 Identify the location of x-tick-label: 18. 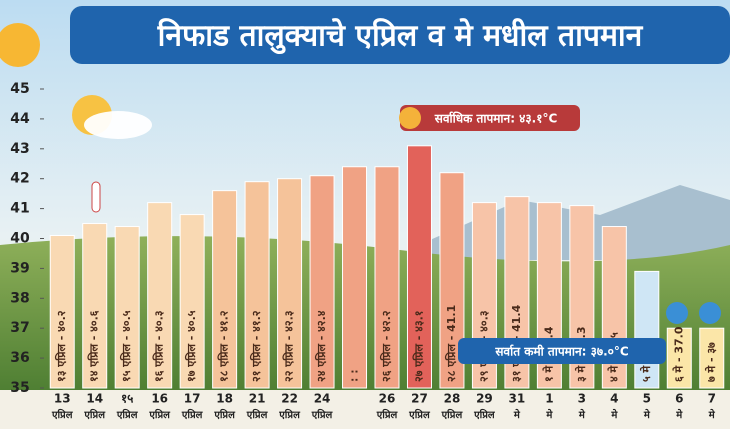
(224, 399).